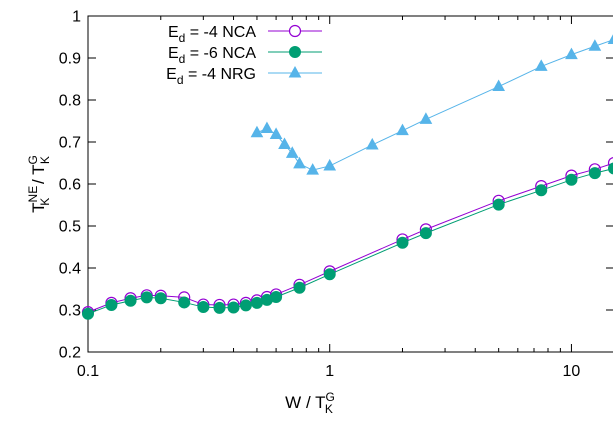 This screenshot has height=423, width=613. Describe the element at coordinates (38, 177) in the screenshot. I see `y-axis-label-sep: / T` at that location.